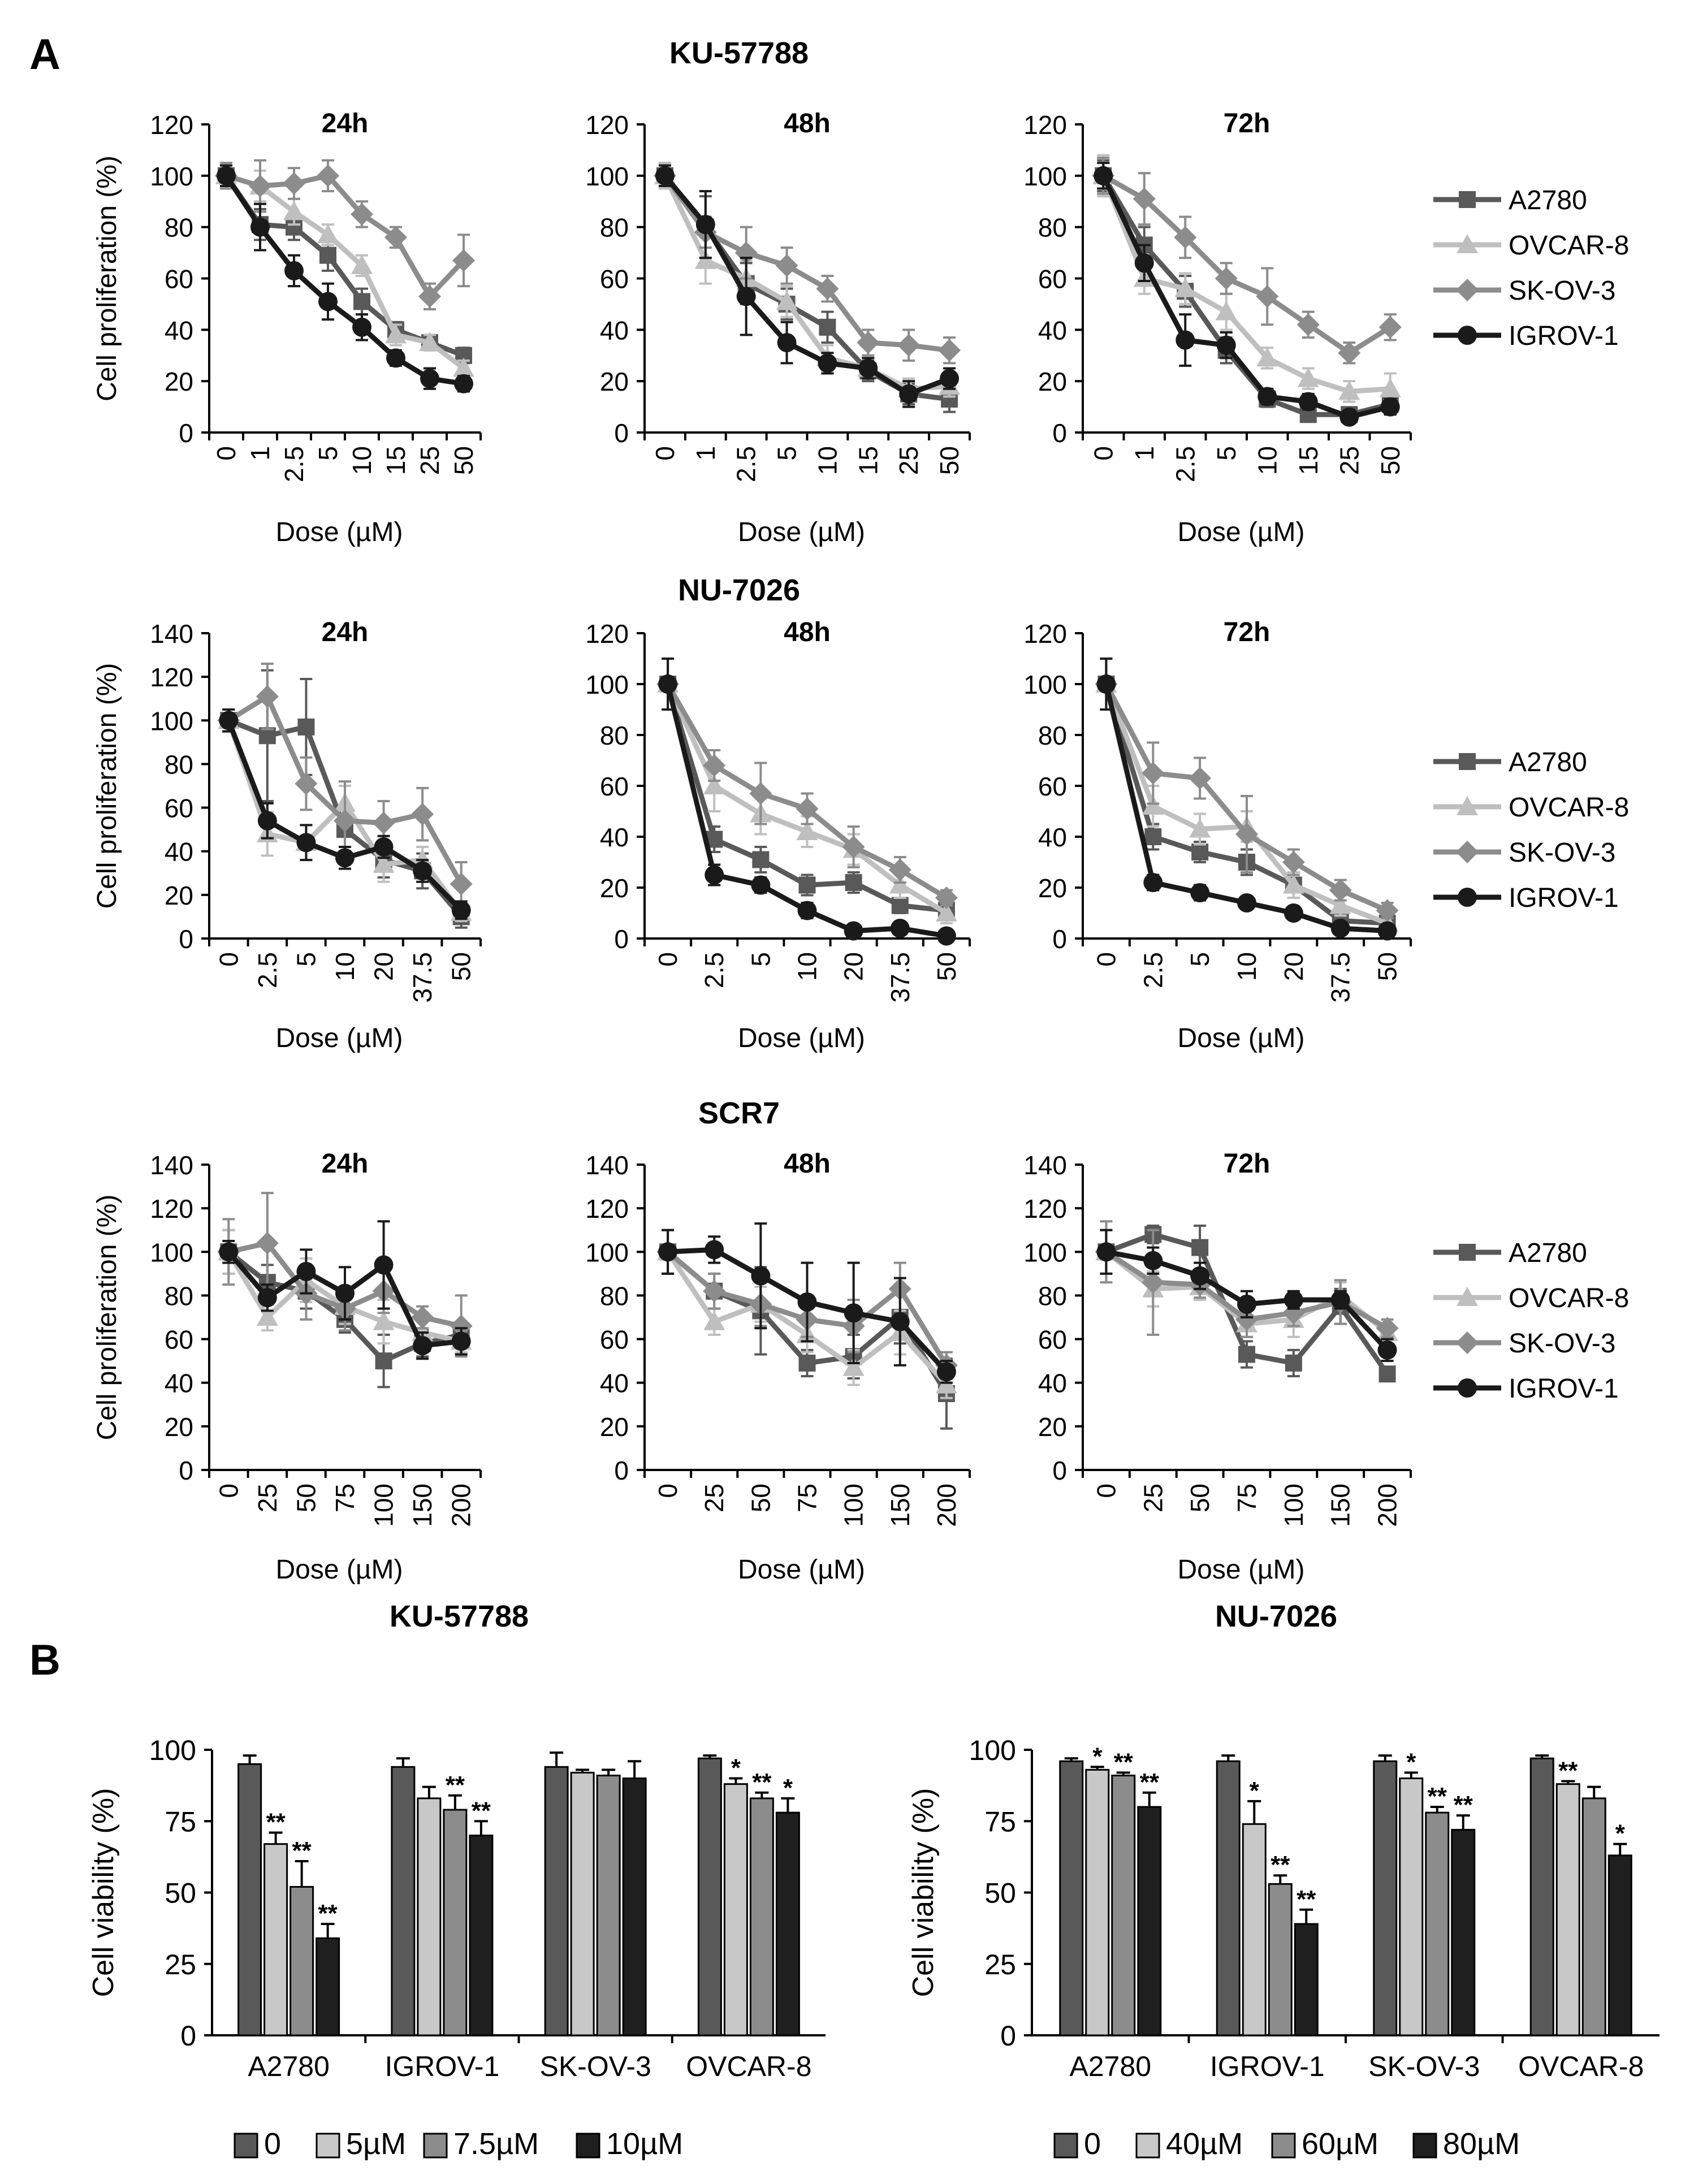 The height and width of the screenshot is (2184, 1694). I want to click on bar-legend-item-80-m: 80µM, so click(1466, 2144).